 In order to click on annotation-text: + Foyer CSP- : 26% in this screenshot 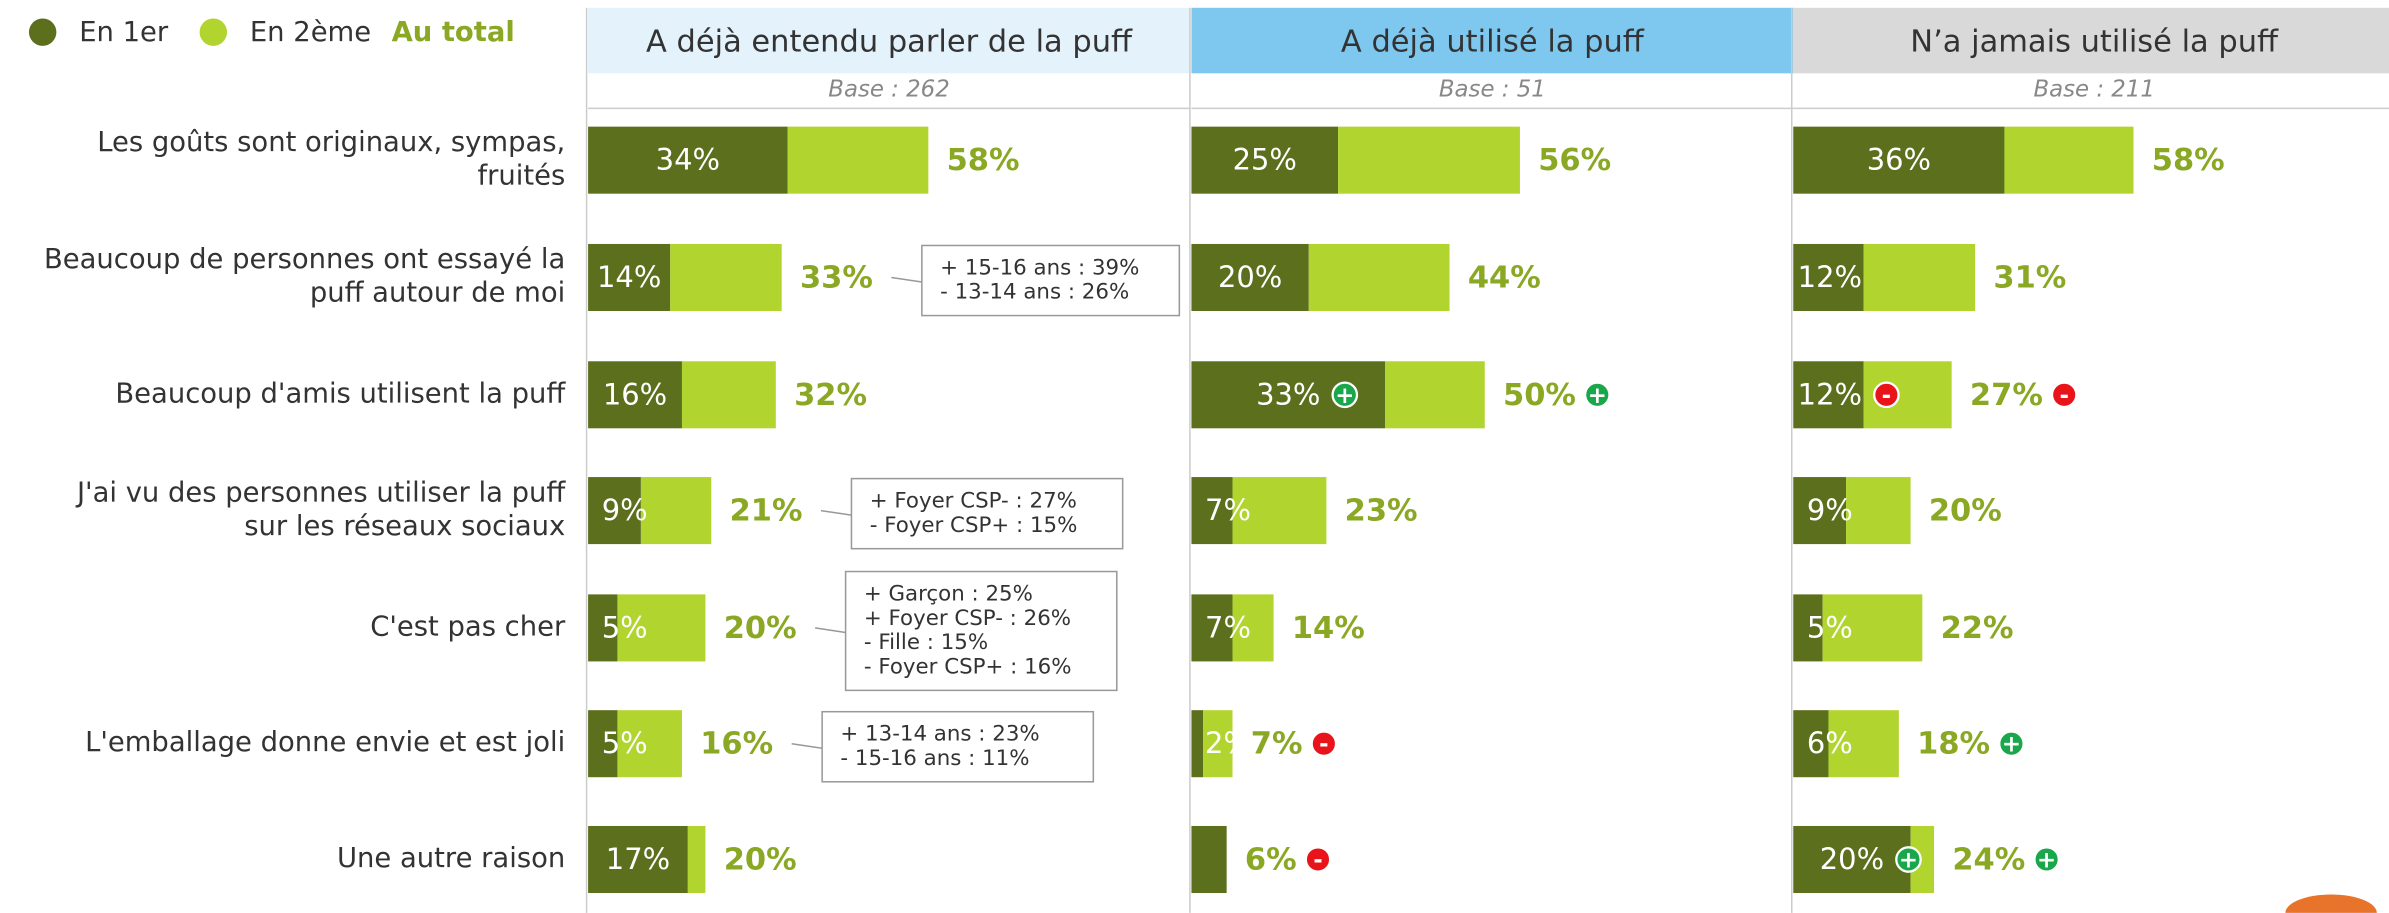, I will do `click(967, 618)`.